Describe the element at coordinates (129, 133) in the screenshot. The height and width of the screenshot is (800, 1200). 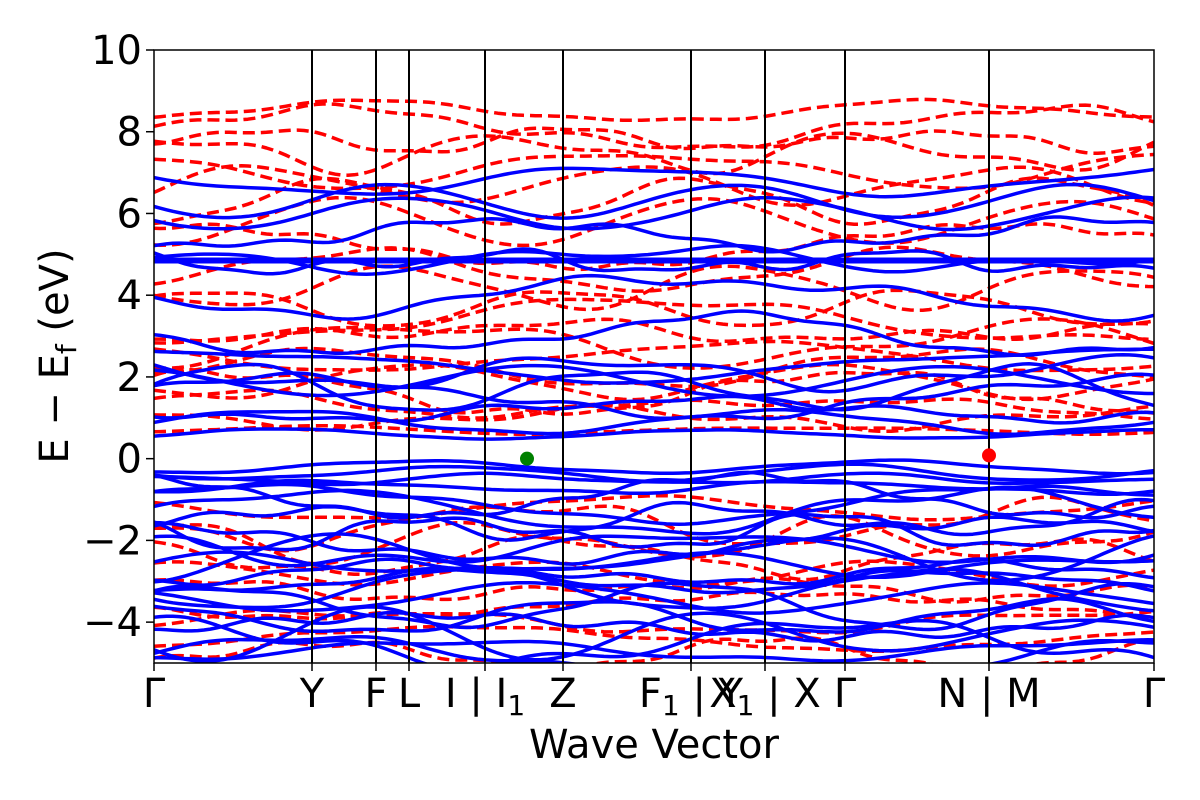
I see `y-tick-label: 8` at that location.